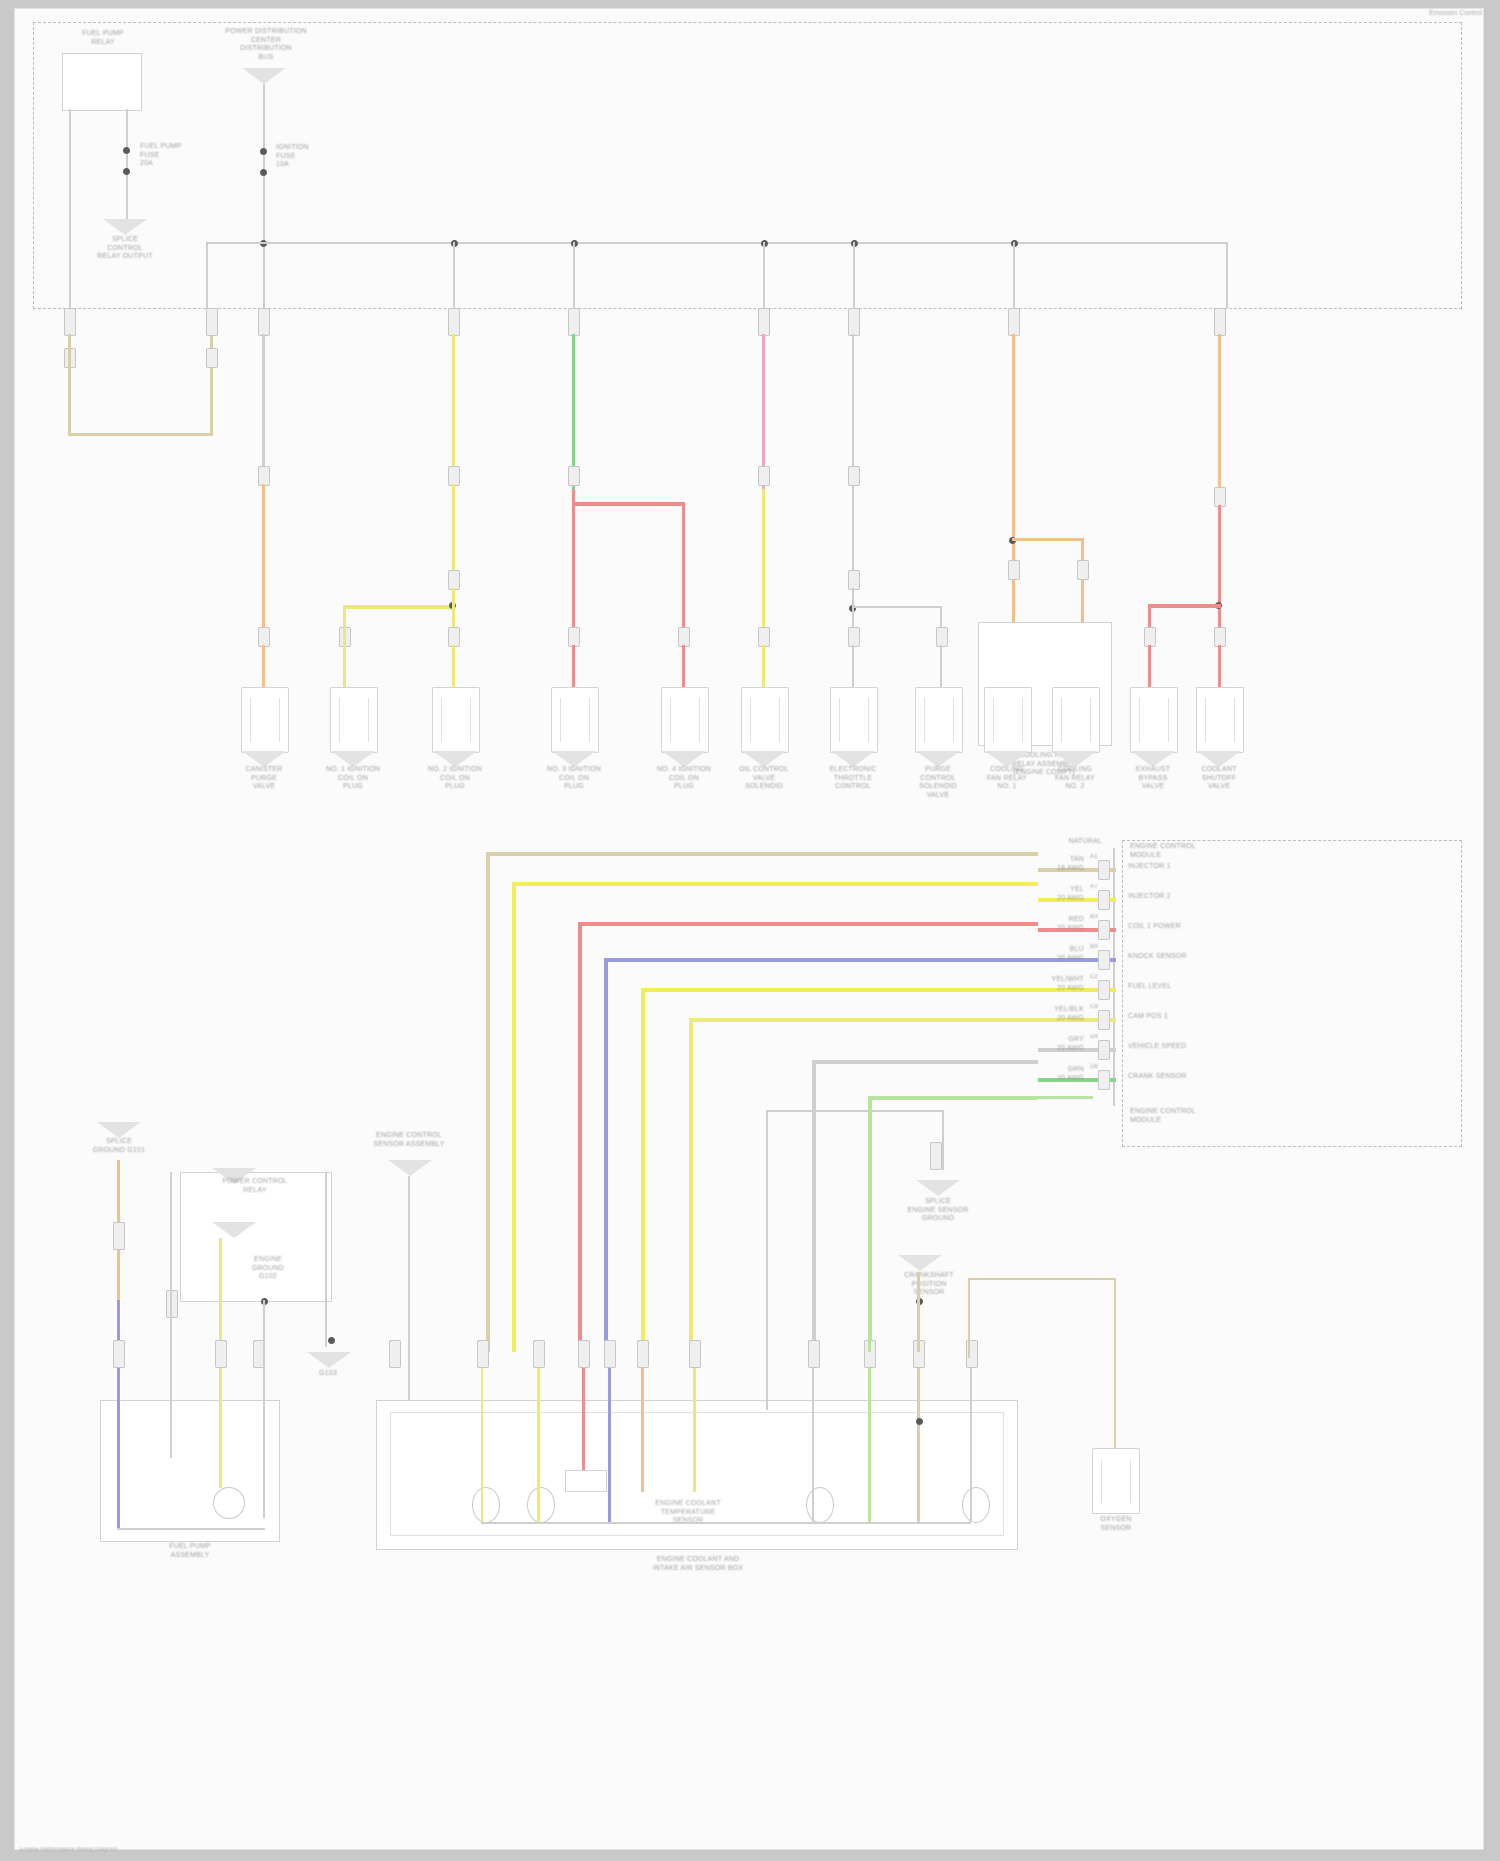 The height and width of the screenshot is (1861, 1500). I want to click on bottom-right-splice-label: SPLICE ENGINE SENSOR GROUND, so click(938, 1210).